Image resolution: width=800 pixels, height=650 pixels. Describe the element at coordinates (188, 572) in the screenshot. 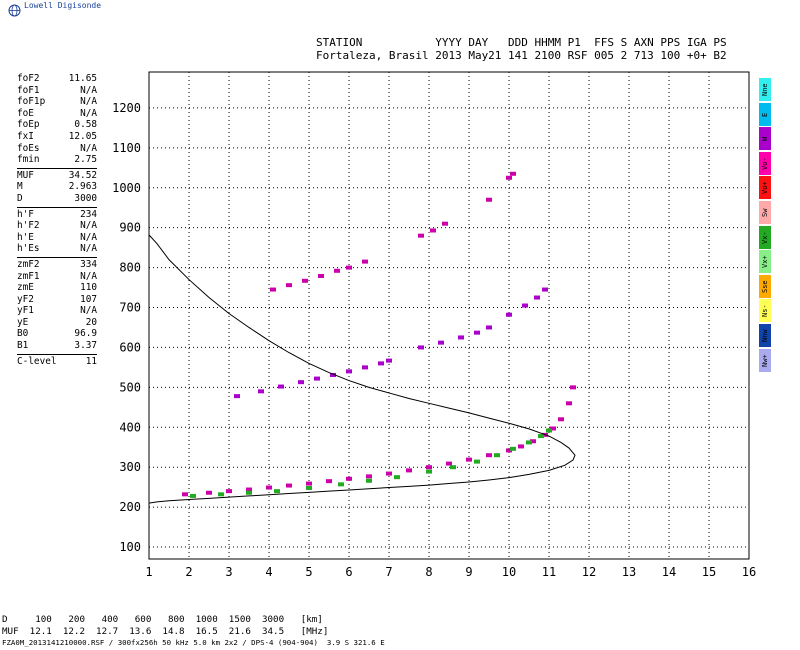

I see `x-tick-label: 2` at that location.